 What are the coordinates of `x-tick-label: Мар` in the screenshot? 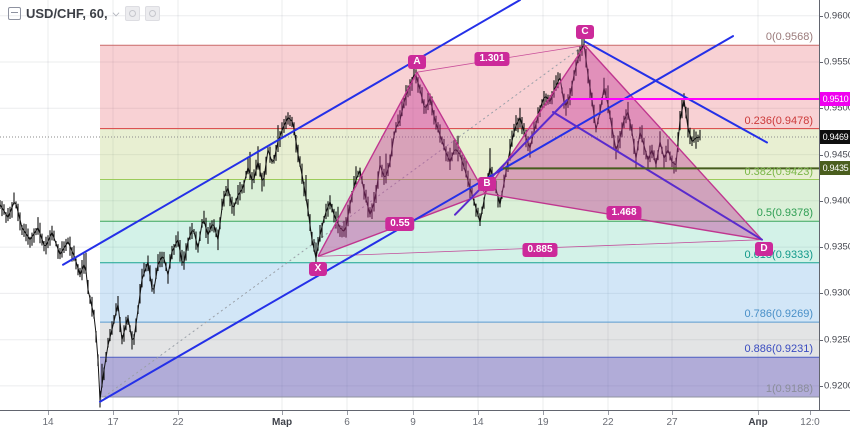 It's located at (282, 422).